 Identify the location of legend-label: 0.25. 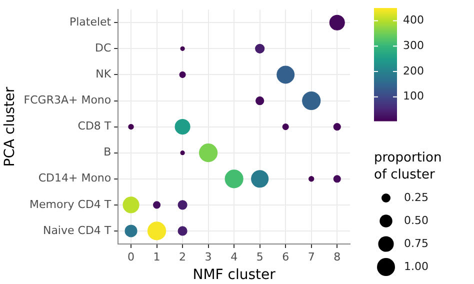
(416, 197).